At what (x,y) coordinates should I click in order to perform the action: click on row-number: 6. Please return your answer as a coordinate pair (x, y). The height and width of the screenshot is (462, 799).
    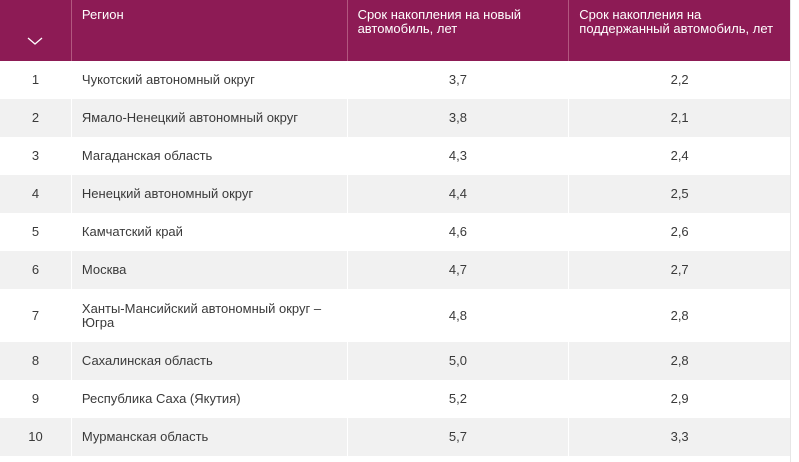
    Looking at the image, I should click on (36, 270).